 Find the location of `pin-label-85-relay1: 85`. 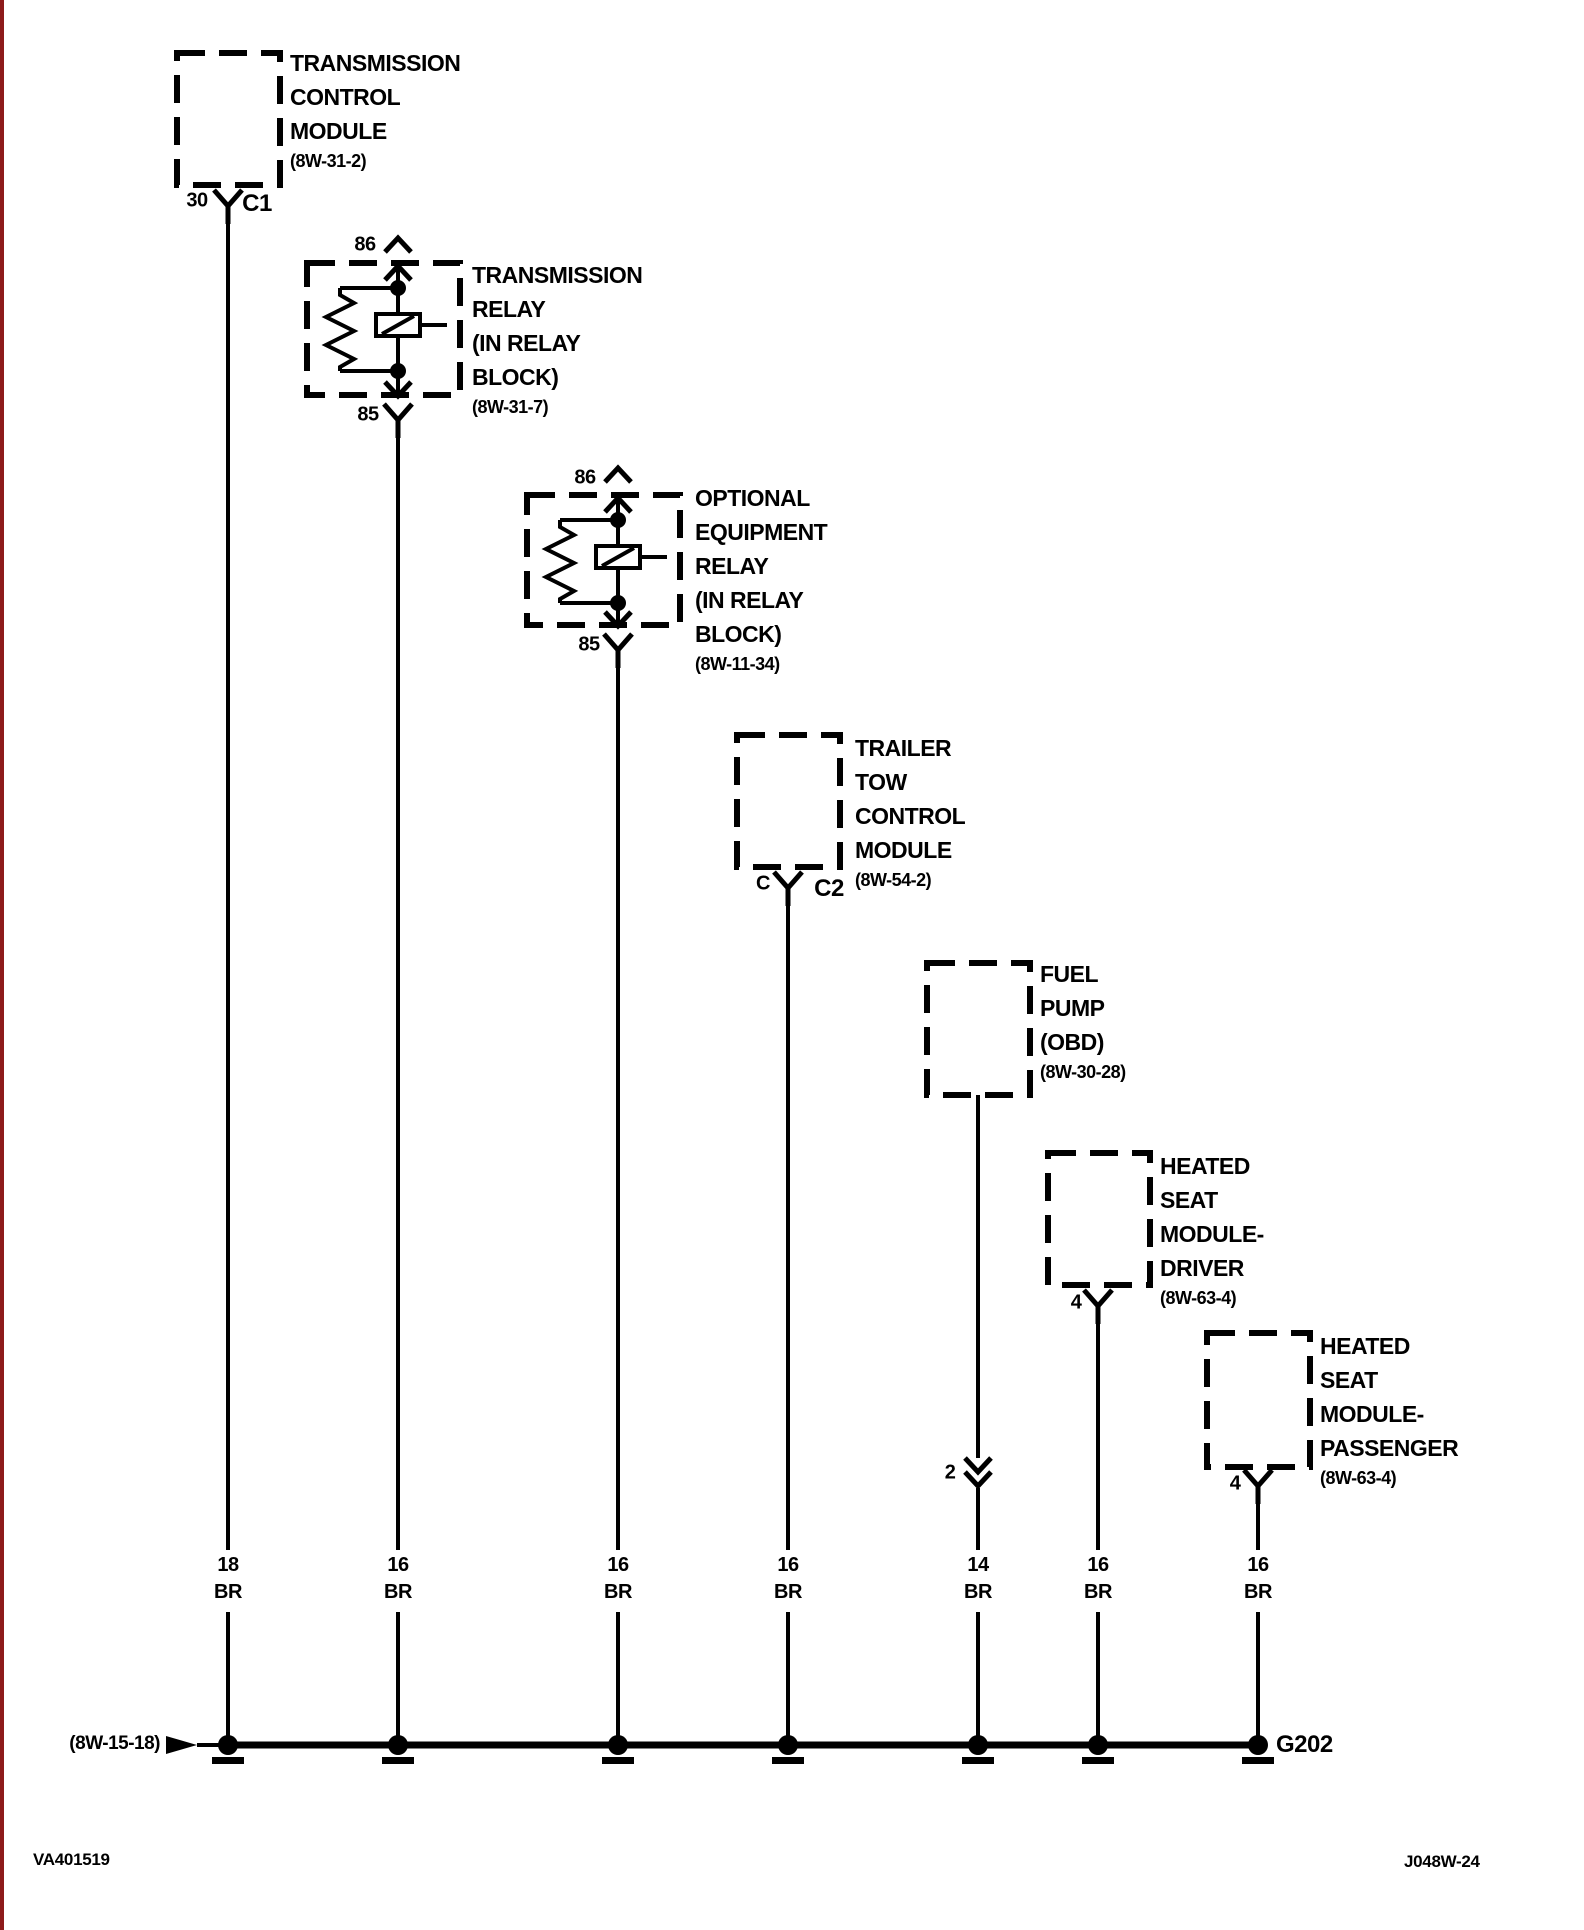

pin-label-85-relay1: 85 is located at coordinates (368, 414).